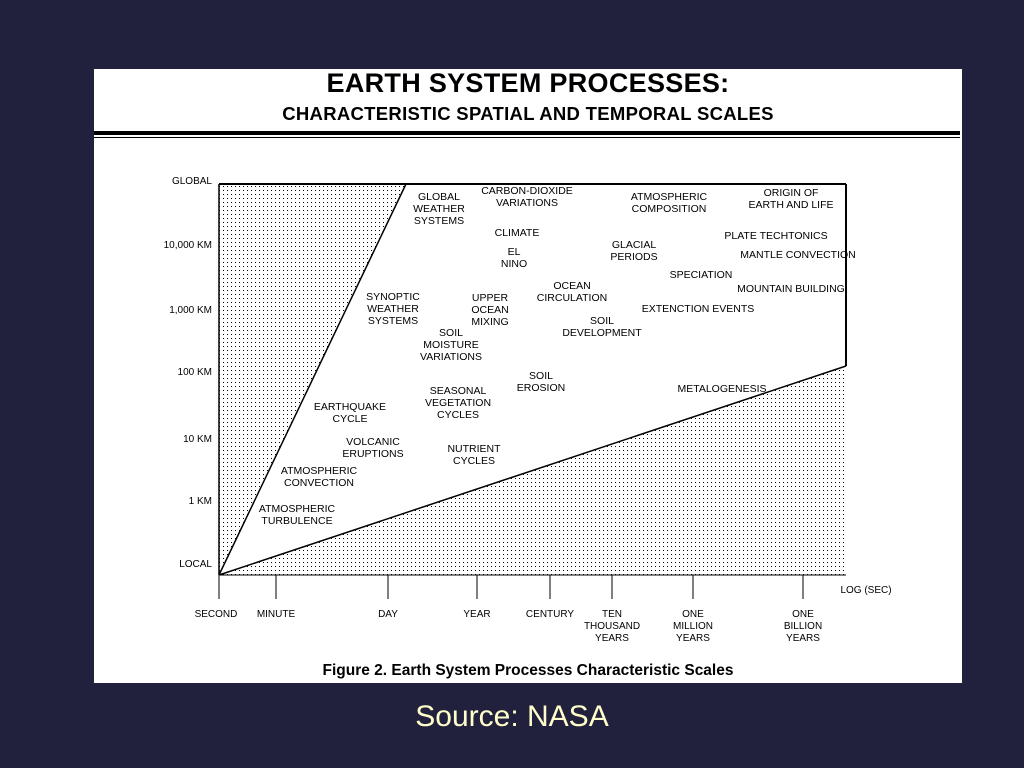 This screenshot has width=1024, height=768. I want to click on process-label: GLOBAL WEATHER SYSTEMS, so click(439, 209).